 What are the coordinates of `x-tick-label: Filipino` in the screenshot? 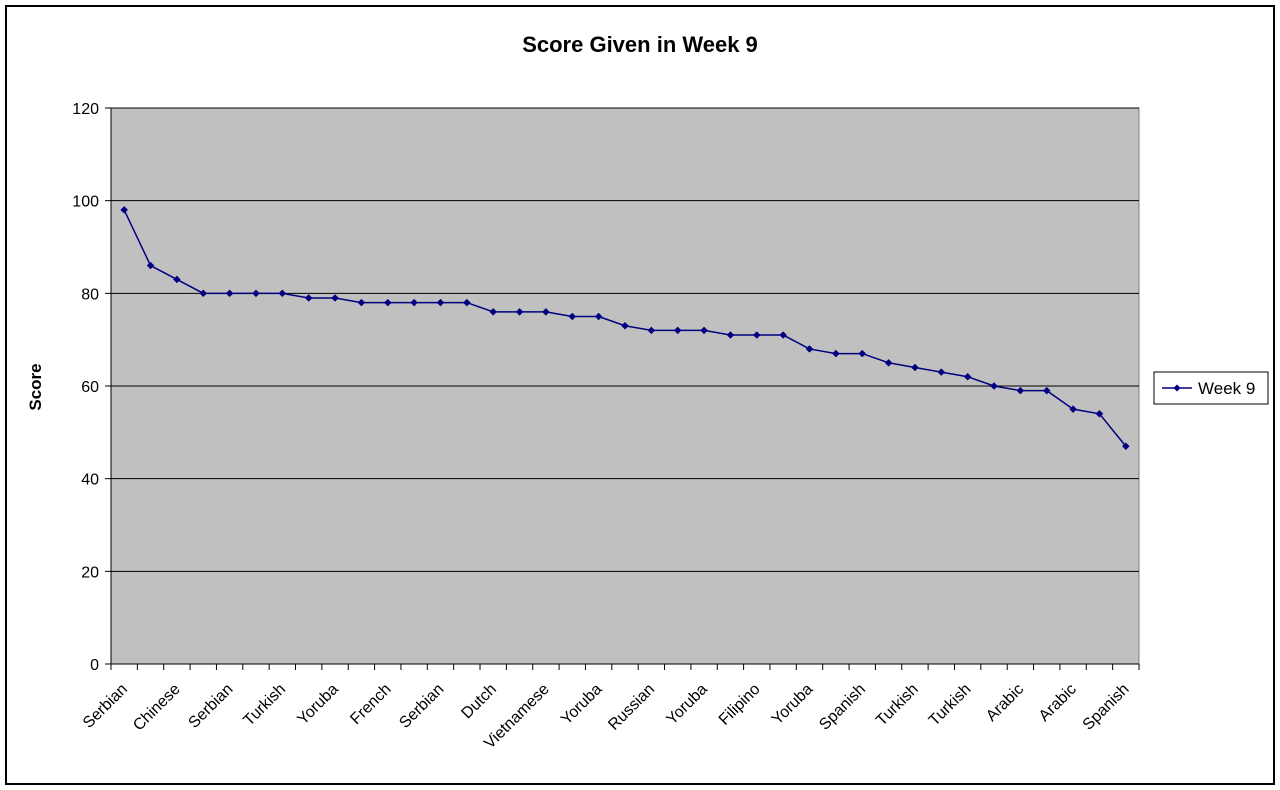 It's located at (740, 705).